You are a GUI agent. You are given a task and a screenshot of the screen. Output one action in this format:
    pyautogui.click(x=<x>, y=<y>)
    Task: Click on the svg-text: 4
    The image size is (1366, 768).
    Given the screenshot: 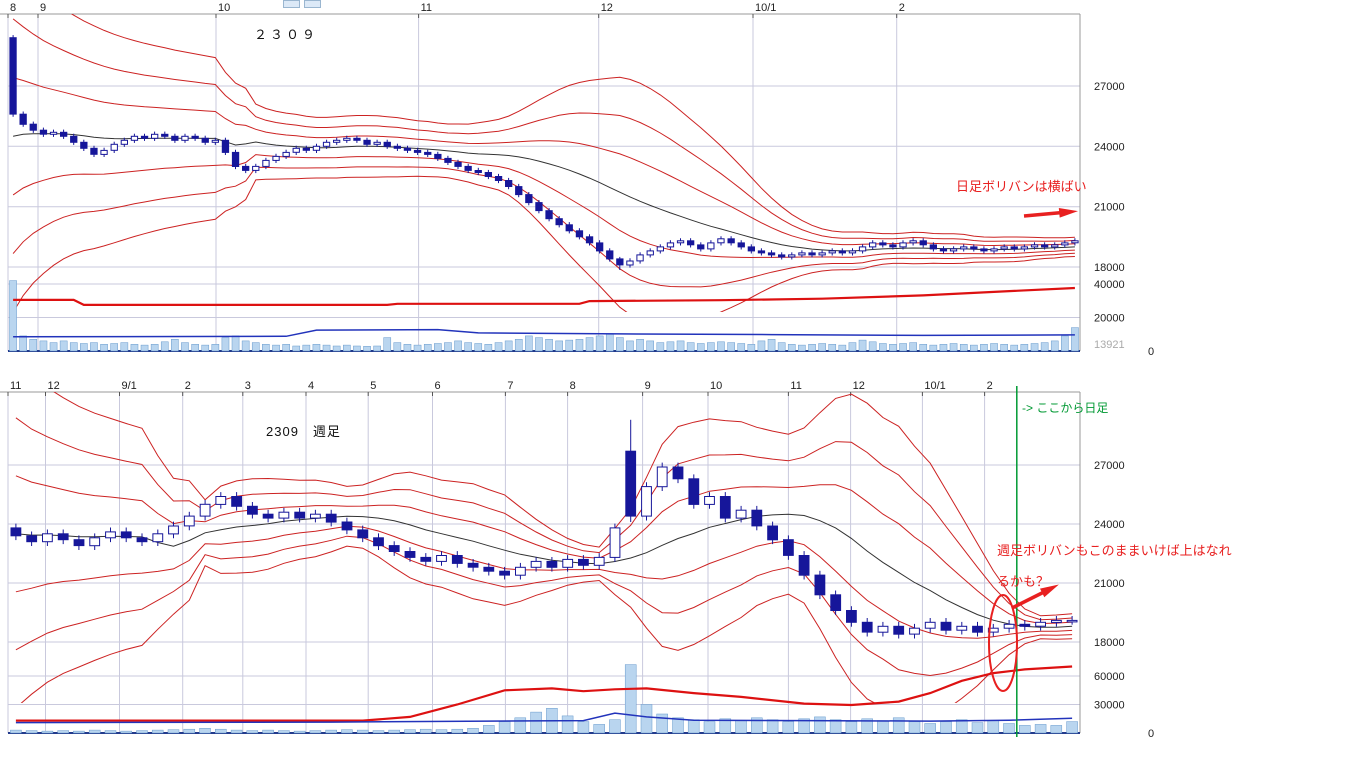 What is the action you would take?
    pyautogui.click(x=311, y=386)
    